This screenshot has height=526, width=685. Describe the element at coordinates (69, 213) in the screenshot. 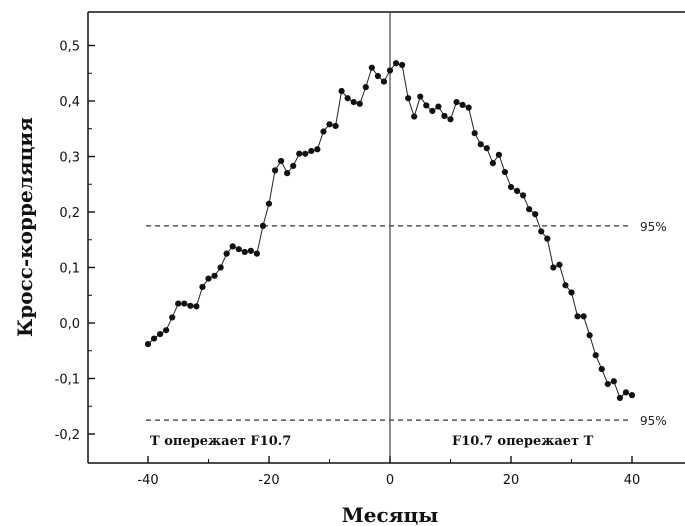

I see `y-tick-label: 0,2` at that location.